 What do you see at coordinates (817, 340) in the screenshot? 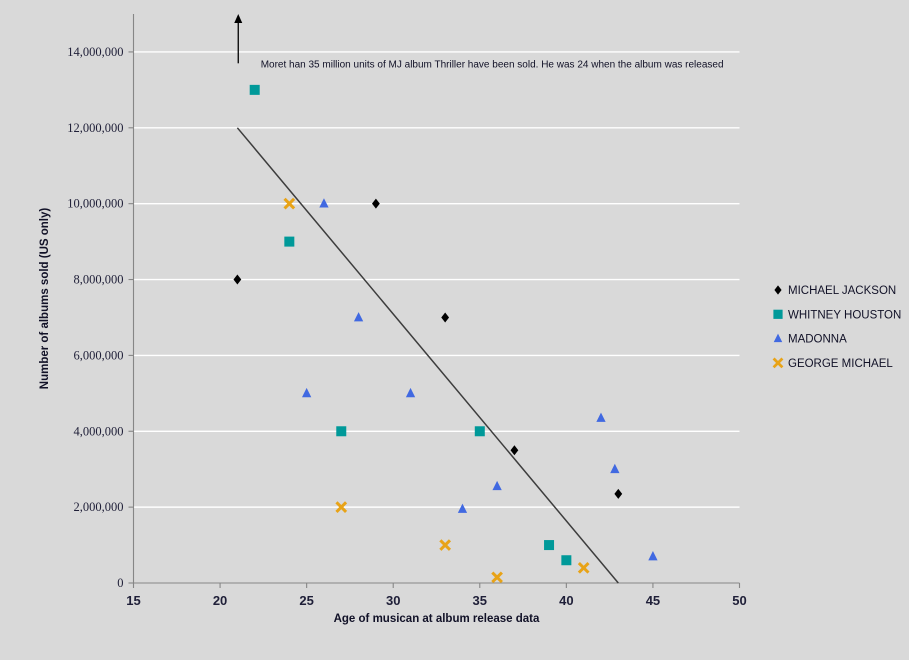
I see `legend-item-label: MADONNA` at bounding box center [817, 340].